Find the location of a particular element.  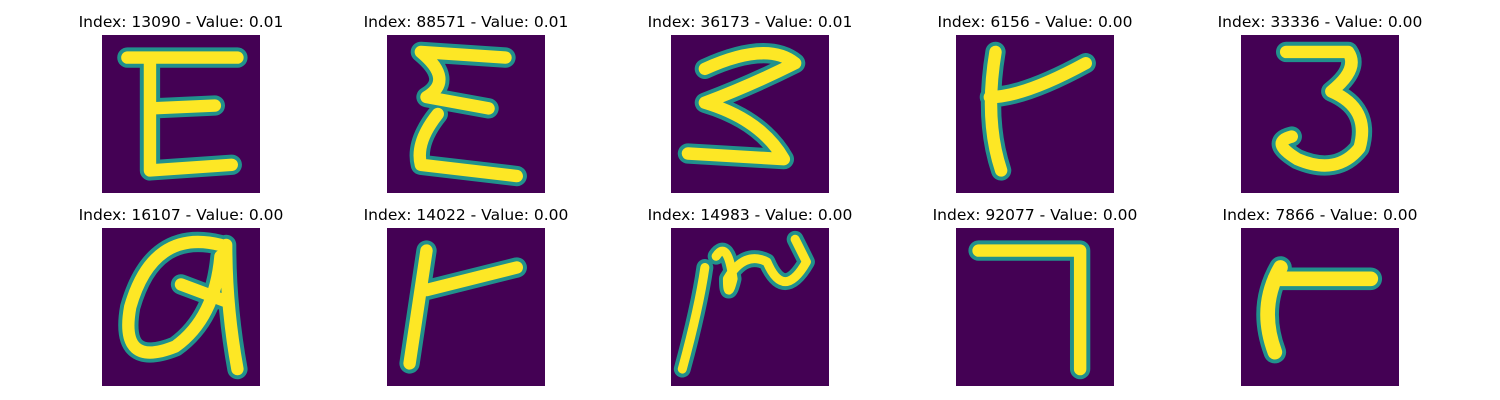

panel-title: Index: 33336 - Value: 0.00 is located at coordinates (1320, 22).